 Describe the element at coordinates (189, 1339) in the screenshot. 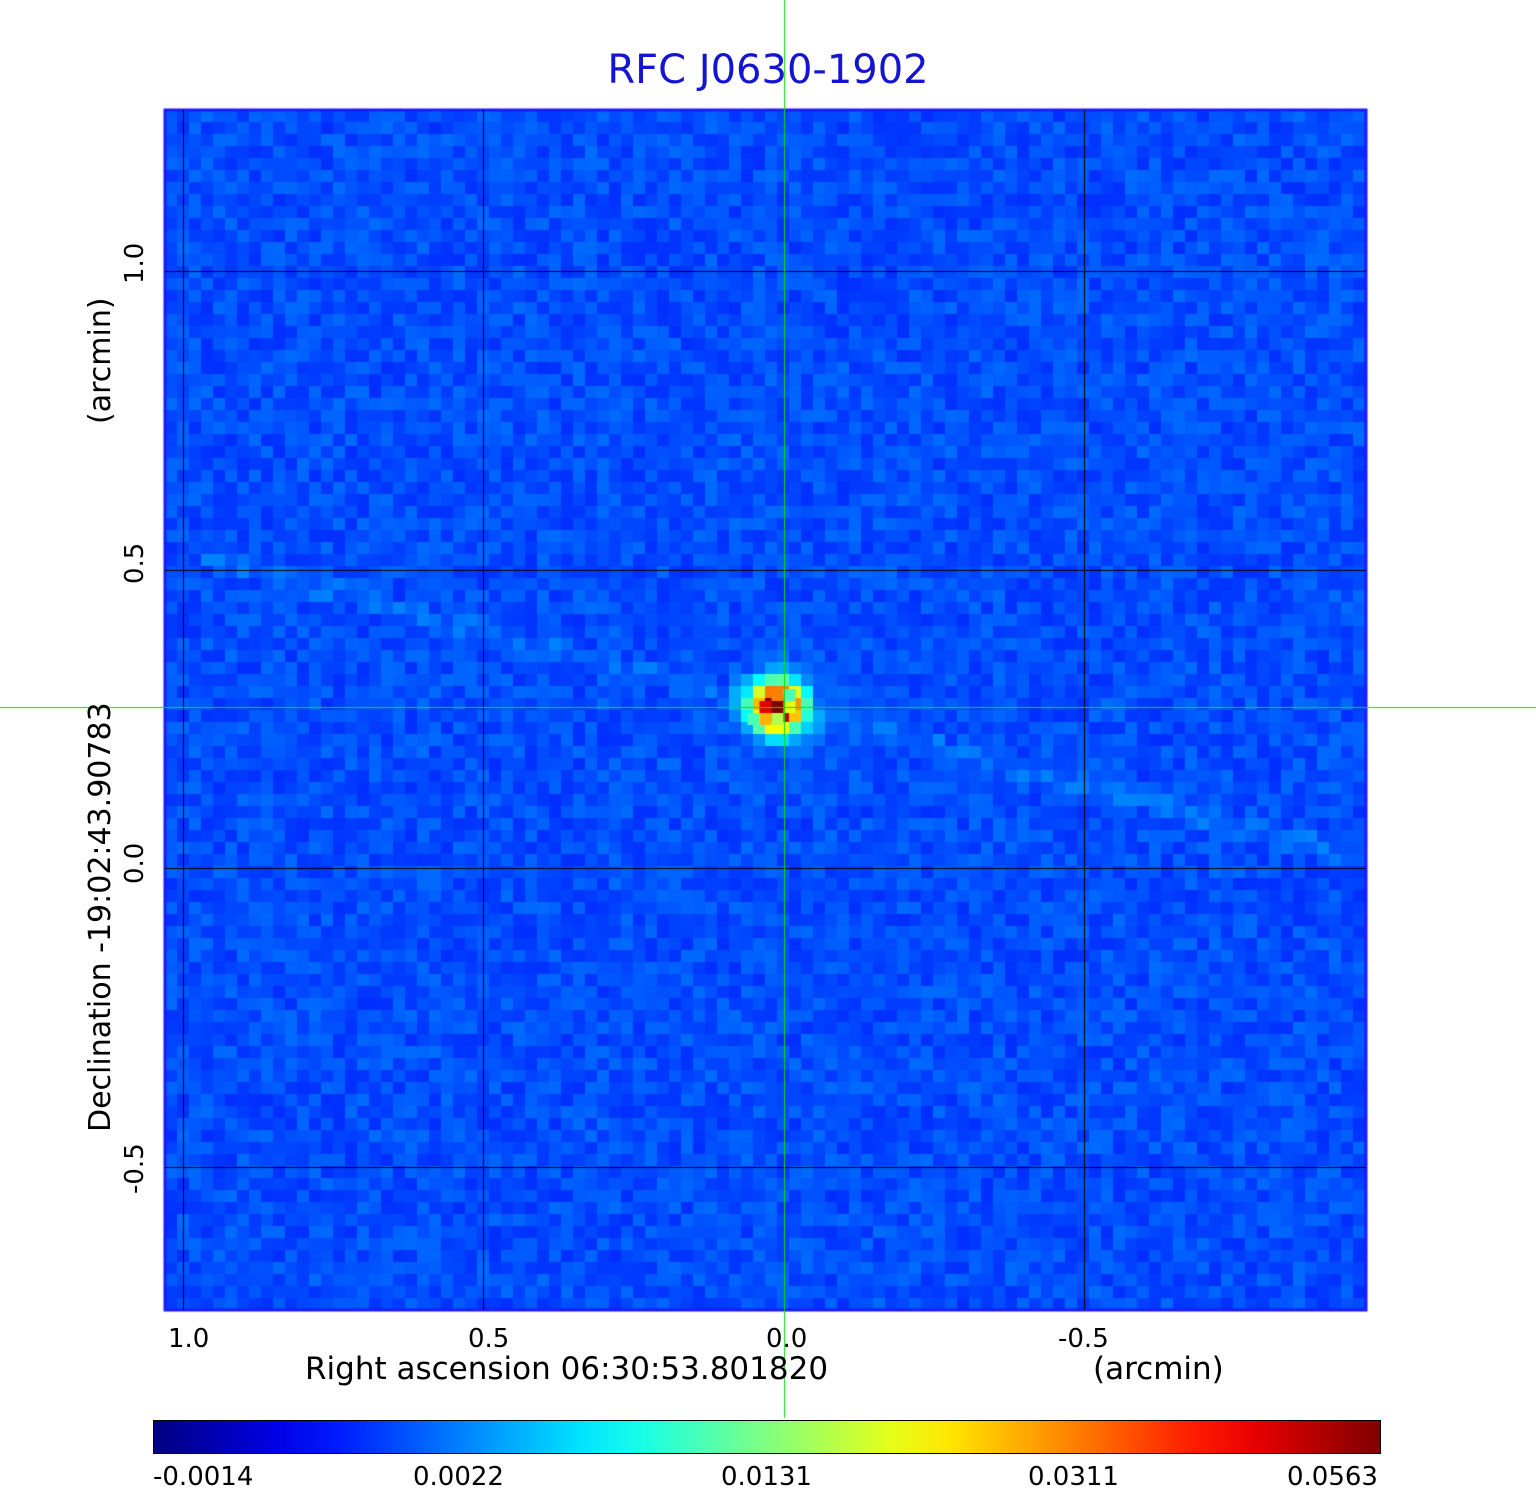

I see `x-tick-label: 1.0` at that location.